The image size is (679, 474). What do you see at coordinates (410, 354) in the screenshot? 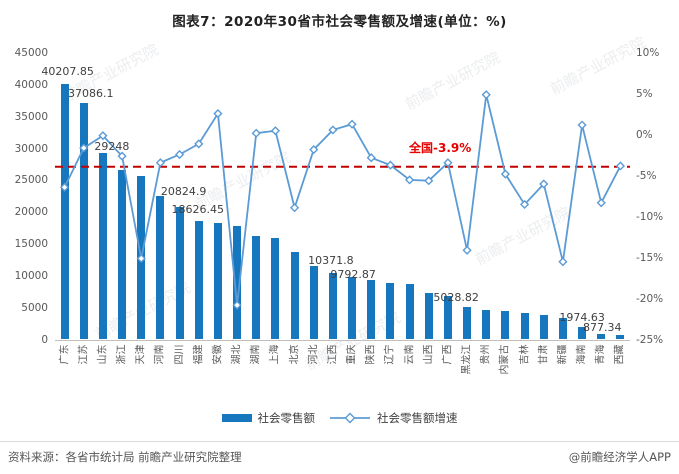
I see `x-axis-label-云南: 云南` at bounding box center [410, 354].